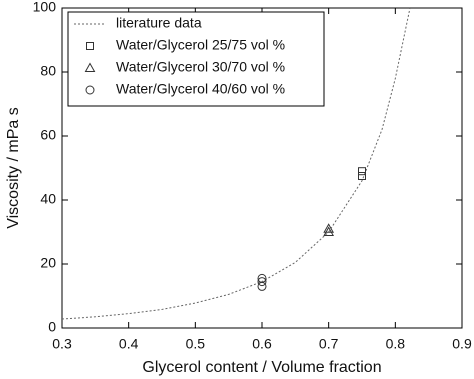 Image resolution: width=474 pixels, height=379 pixels. What do you see at coordinates (200, 67) in the screenshot?
I see `legend-label: Water/Glycerol 30/70 vol %` at bounding box center [200, 67].